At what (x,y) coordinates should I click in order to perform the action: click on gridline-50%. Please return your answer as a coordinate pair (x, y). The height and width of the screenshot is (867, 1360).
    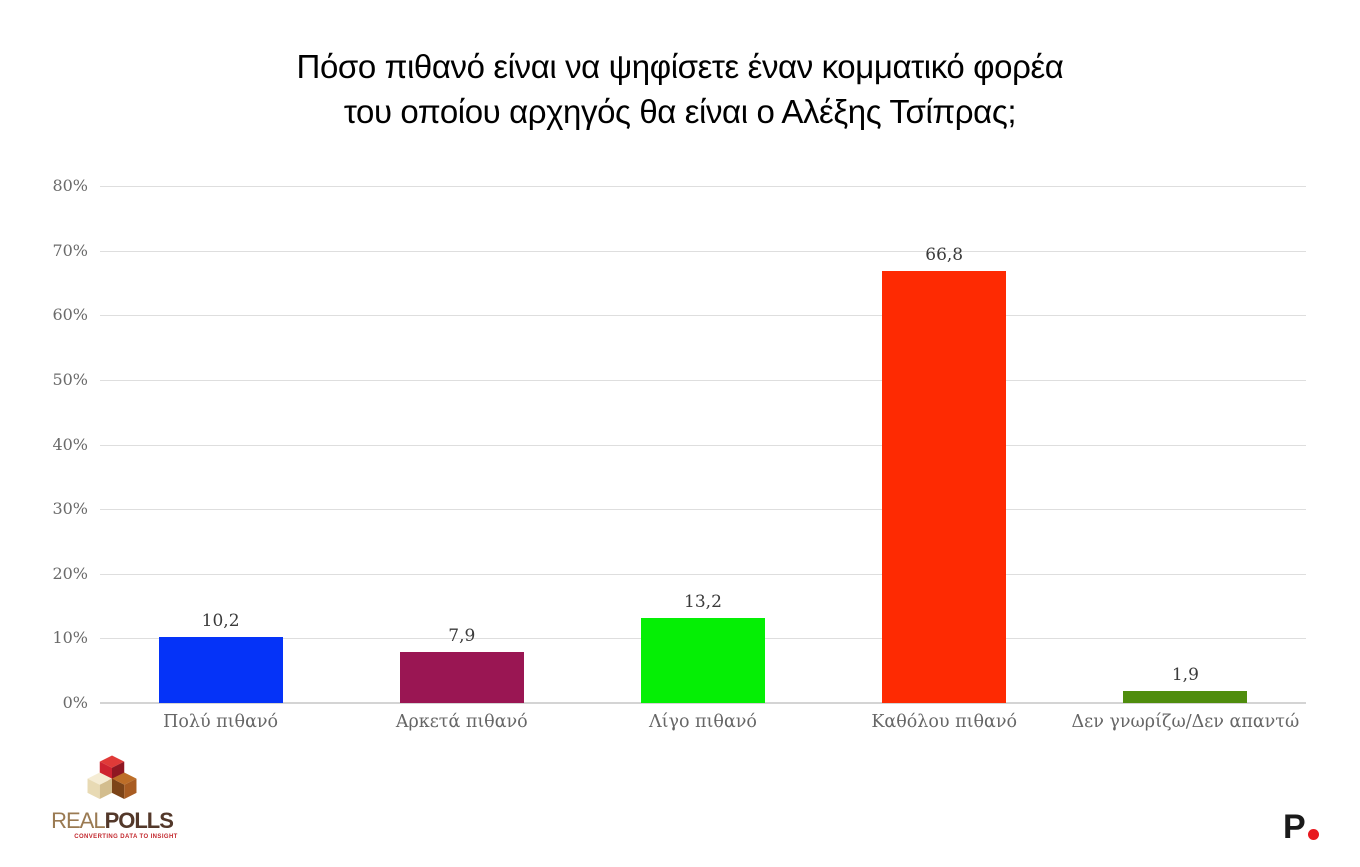
    Looking at the image, I should click on (703, 380).